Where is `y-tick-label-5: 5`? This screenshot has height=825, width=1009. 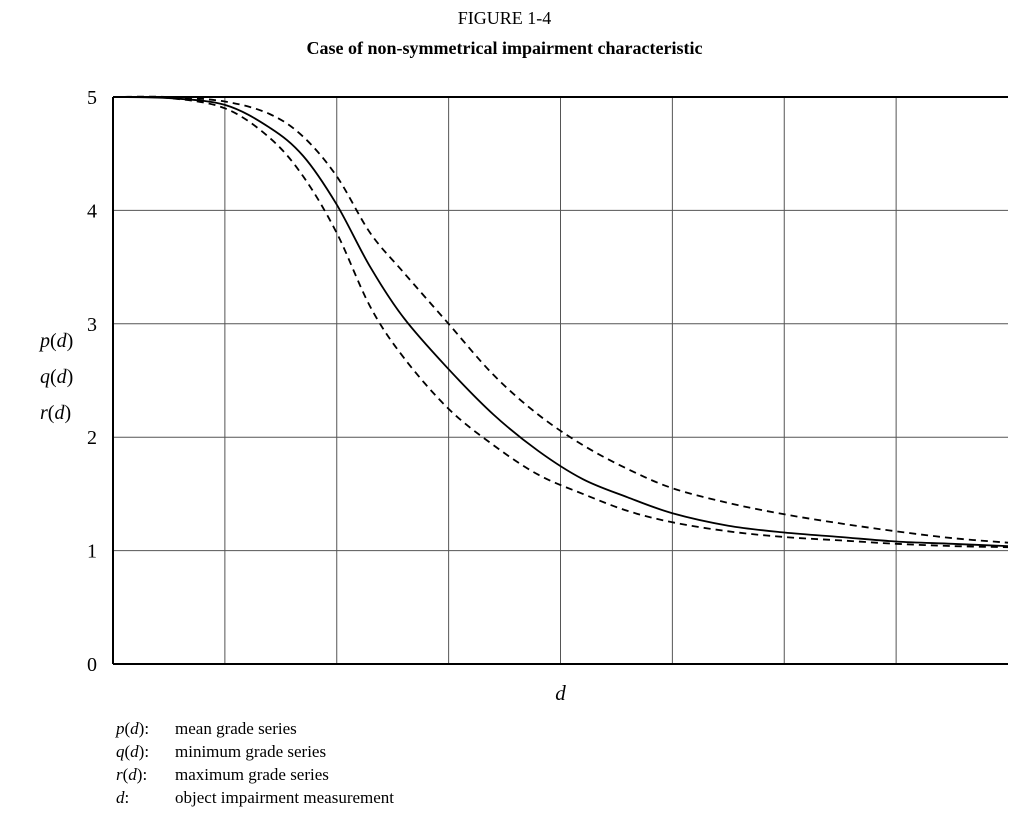 y-tick-label-5: 5 is located at coordinates (92, 98).